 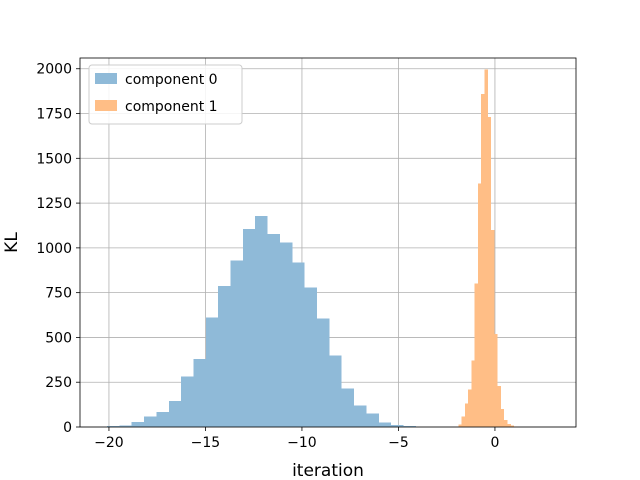 I want to click on y-tick-label: 250, so click(x=58, y=383).